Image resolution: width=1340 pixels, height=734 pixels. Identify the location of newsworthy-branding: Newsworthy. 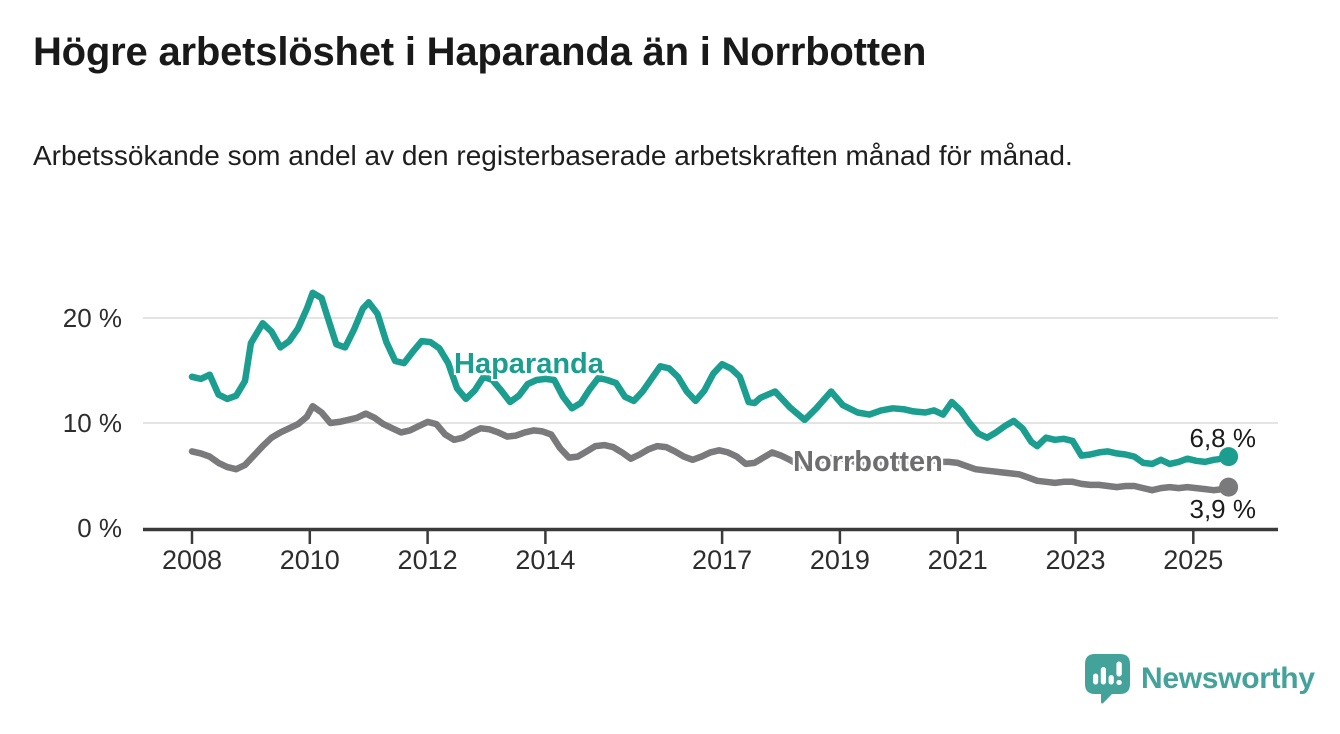
(1200, 679).